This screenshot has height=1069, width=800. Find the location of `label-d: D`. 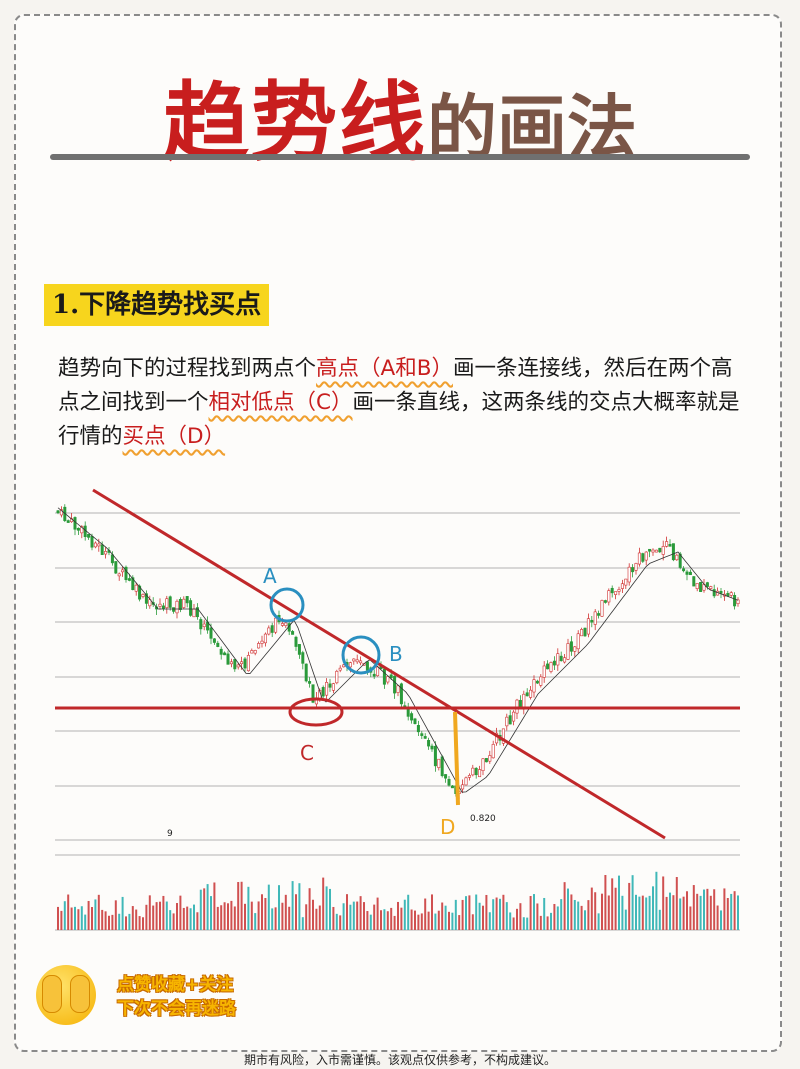

label-d: D is located at coordinates (447, 827).